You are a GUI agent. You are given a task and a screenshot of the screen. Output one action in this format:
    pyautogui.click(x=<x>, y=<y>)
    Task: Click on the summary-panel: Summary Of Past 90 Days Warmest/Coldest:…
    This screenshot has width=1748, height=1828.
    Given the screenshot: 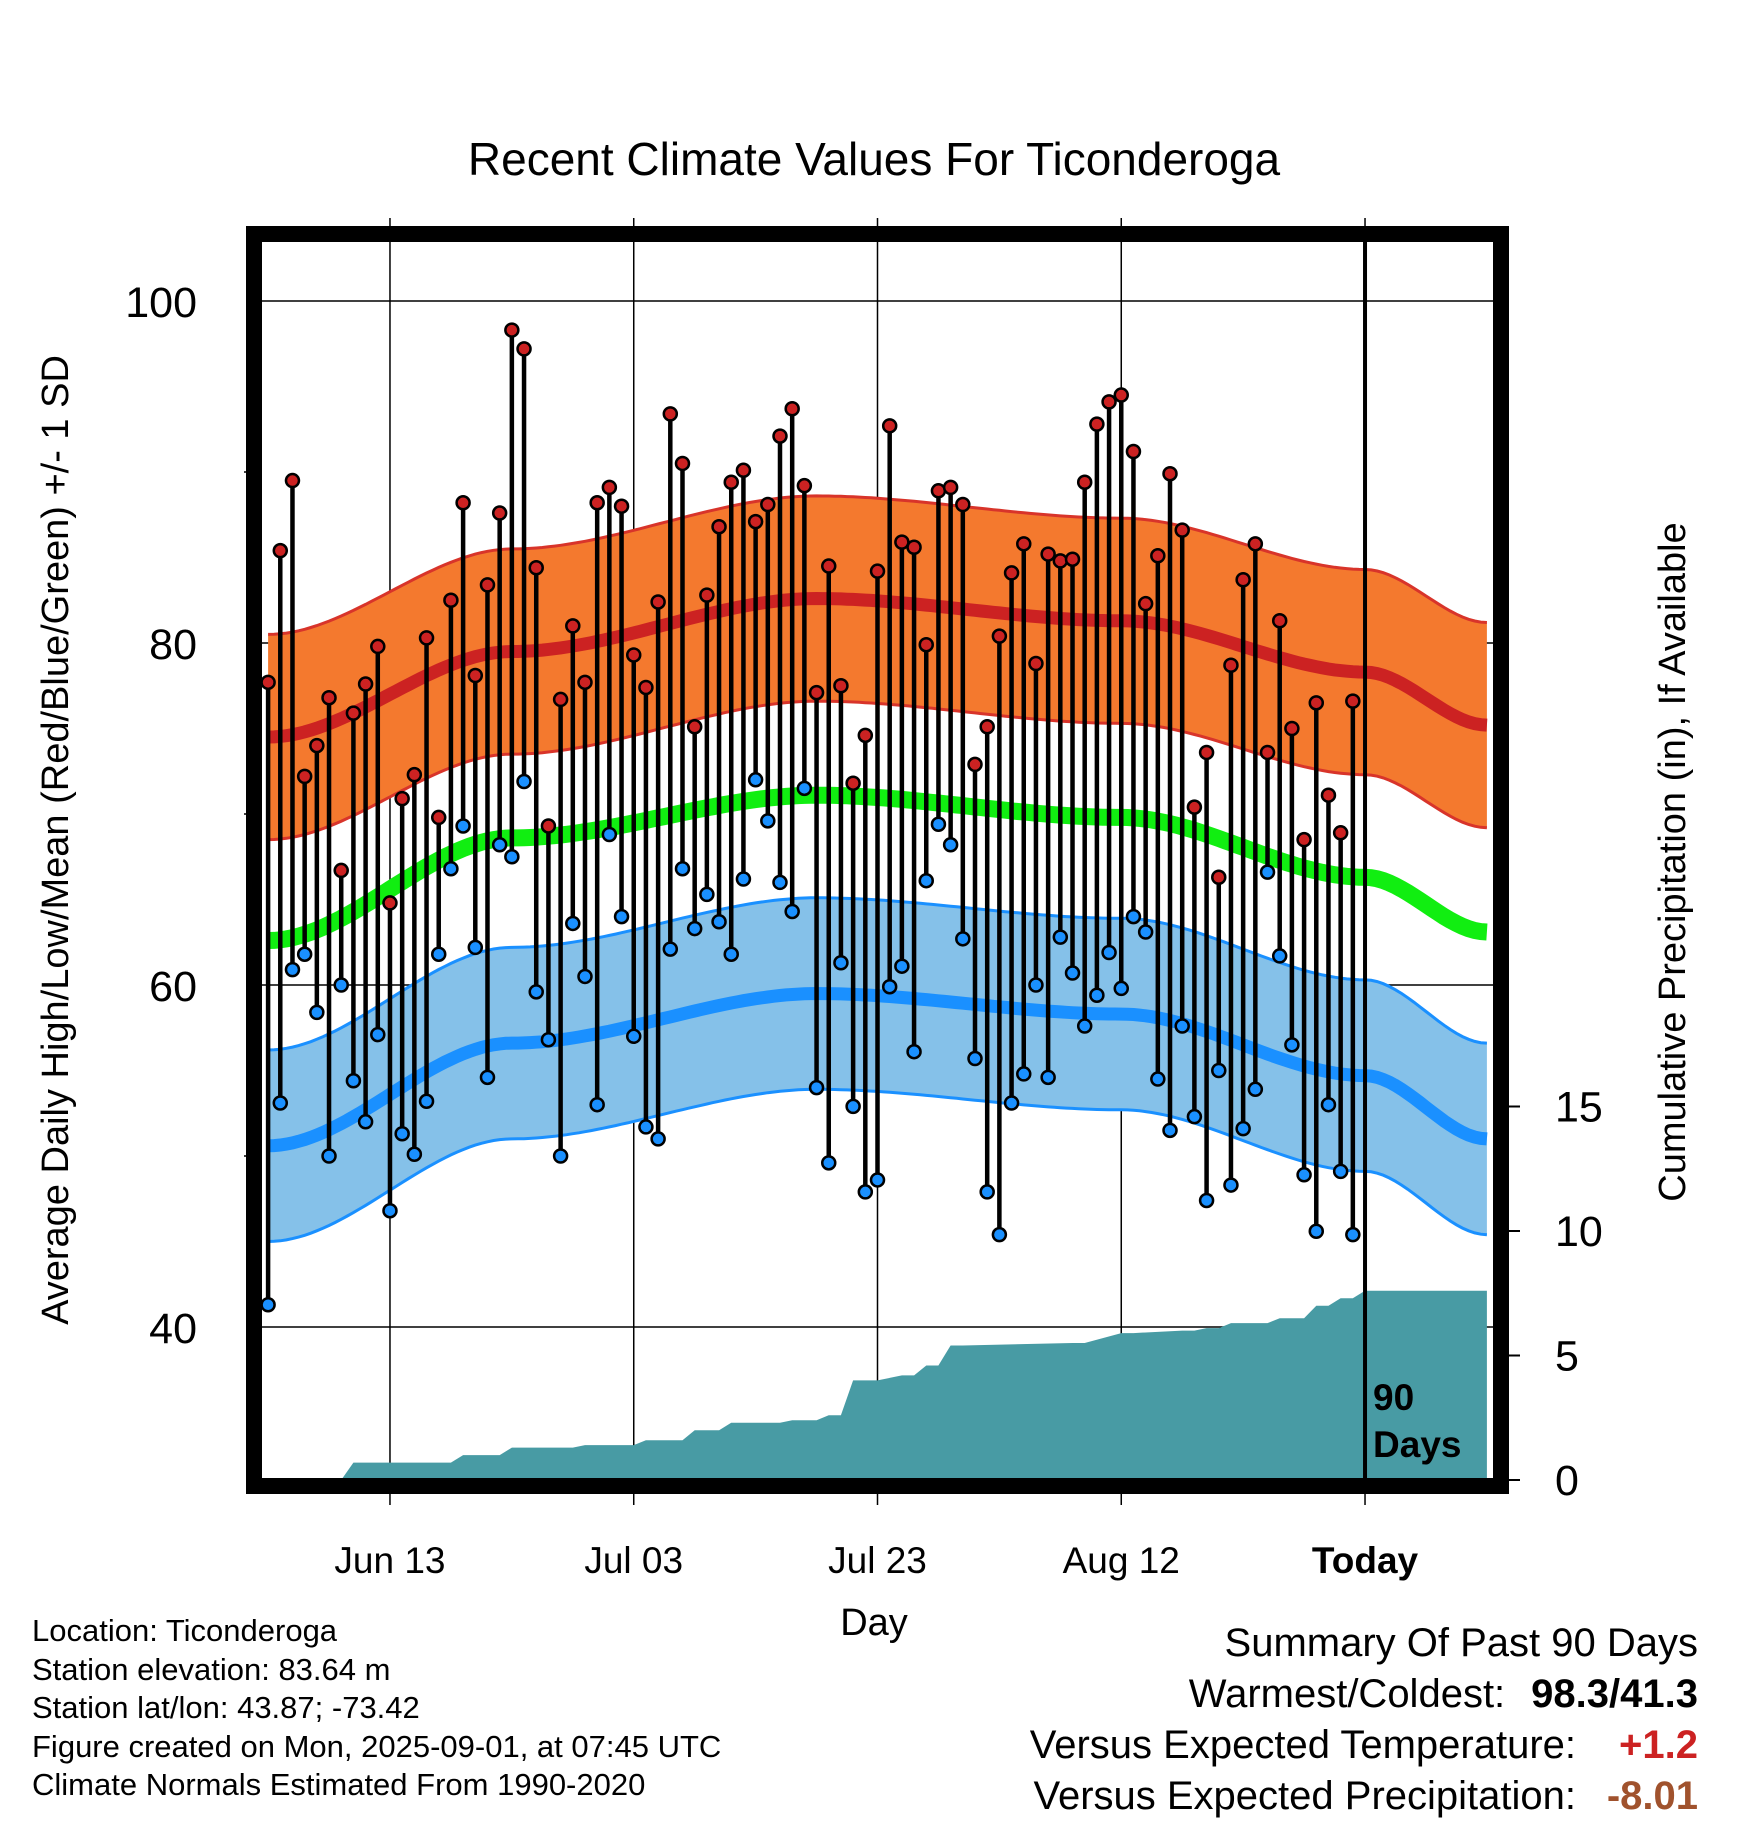 What is the action you would take?
    pyautogui.click(x=1364, y=1720)
    